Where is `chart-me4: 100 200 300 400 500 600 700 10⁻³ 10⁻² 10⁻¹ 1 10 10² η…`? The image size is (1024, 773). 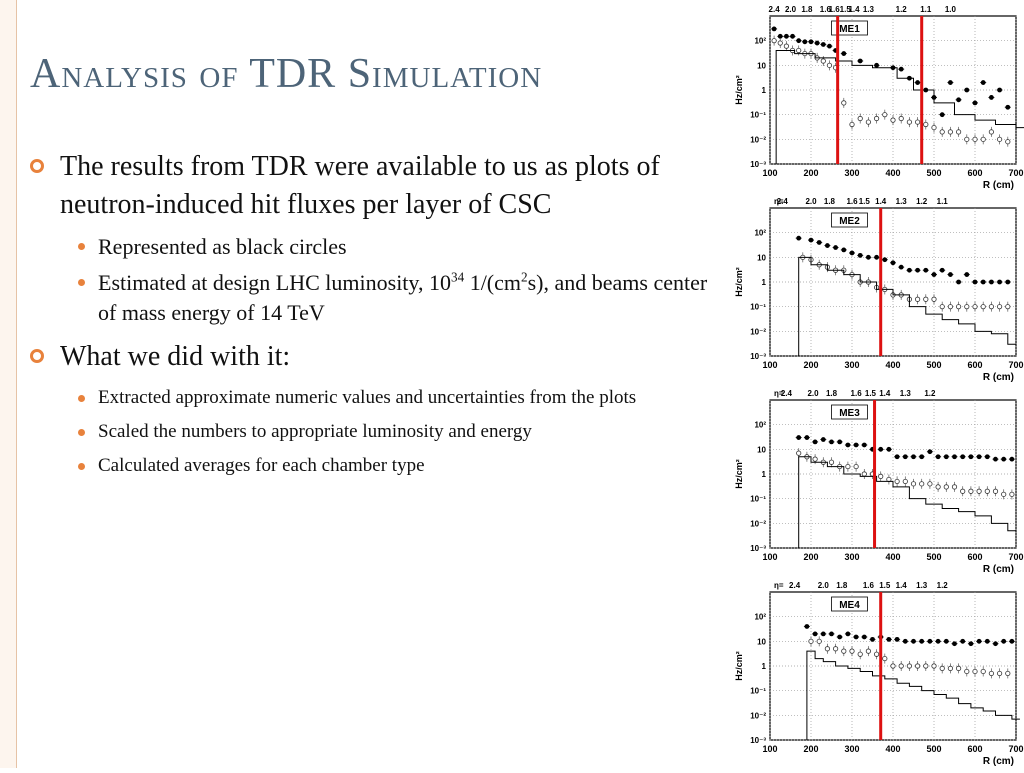 chart-me4: 100 200 300 400 500 600 700 10⁻³ 10⁻² 10⁻¹ 1 10 10² η… is located at coordinates (869, 674).